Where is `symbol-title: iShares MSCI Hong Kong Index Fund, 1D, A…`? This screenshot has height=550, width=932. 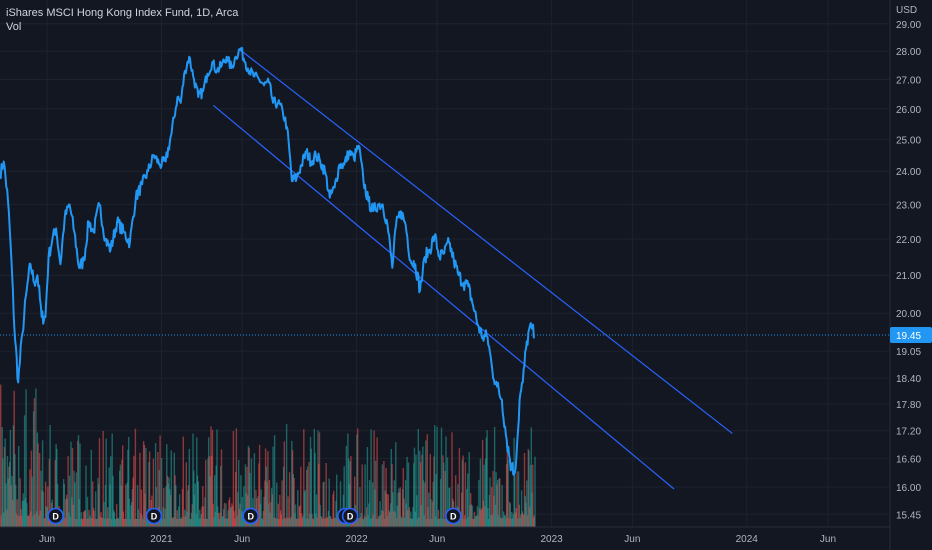 symbol-title: iShares MSCI Hong Kong Index Fund, 1D, A… is located at coordinates (122, 13).